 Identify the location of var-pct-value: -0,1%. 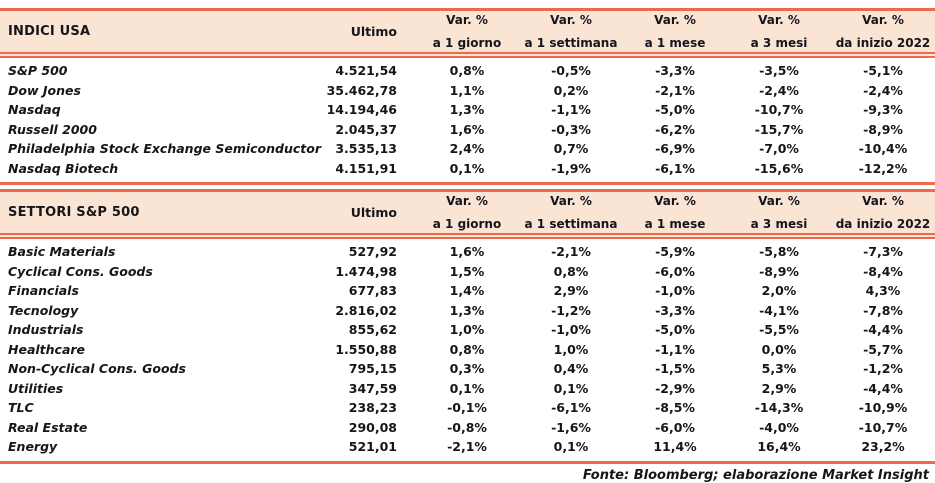
(467, 408).